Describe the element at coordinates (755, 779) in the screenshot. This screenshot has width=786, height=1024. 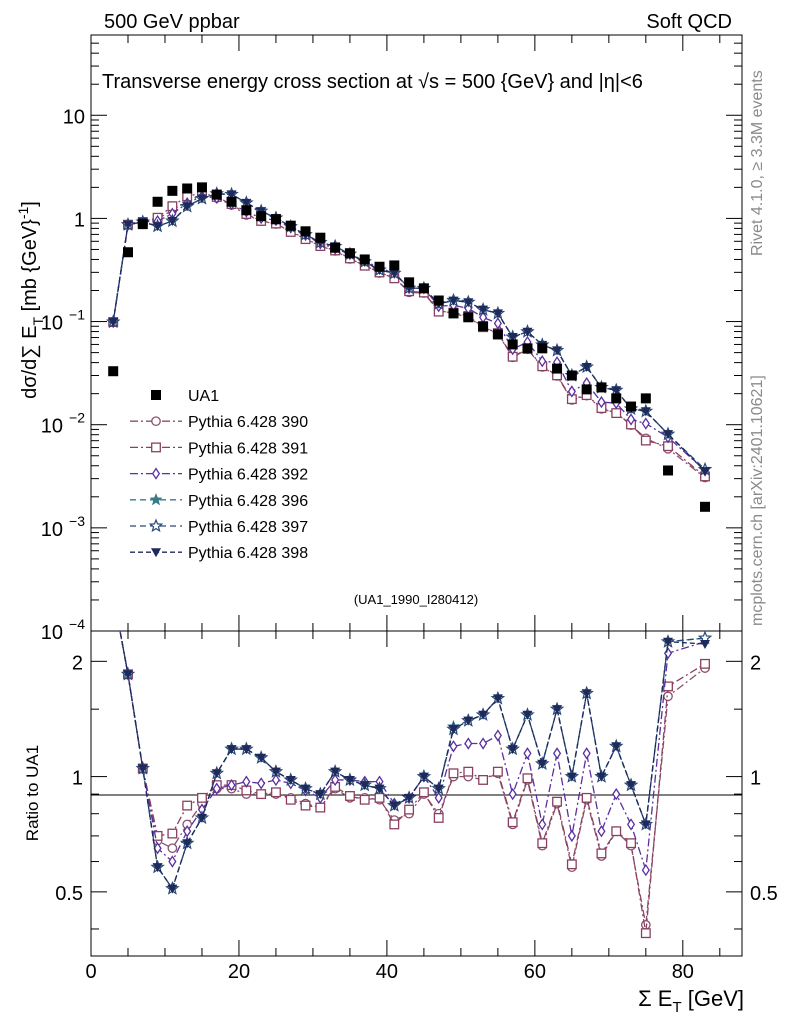
I see `ratio-tick-label-right: 1` at that location.